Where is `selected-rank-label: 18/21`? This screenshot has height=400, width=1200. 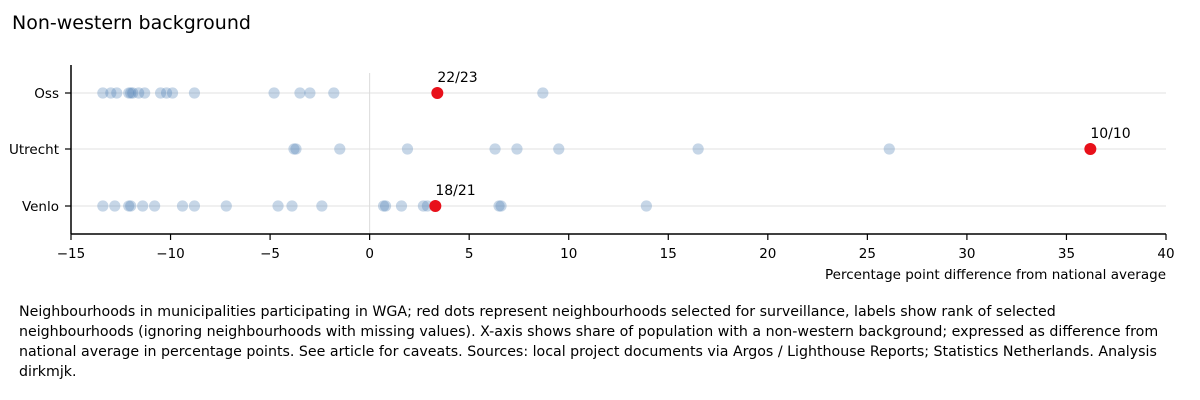 selected-rank-label: 18/21 is located at coordinates (455, 191).